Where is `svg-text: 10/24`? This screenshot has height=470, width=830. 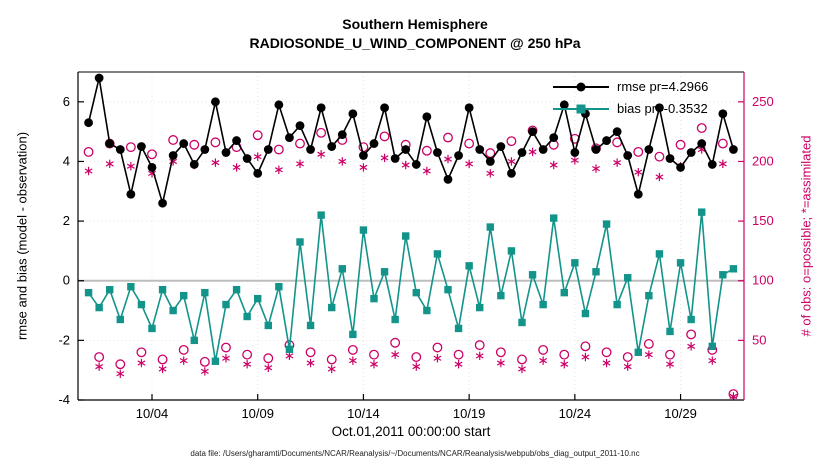 svg-text: 10/24 is located at coordinates (575, 413).